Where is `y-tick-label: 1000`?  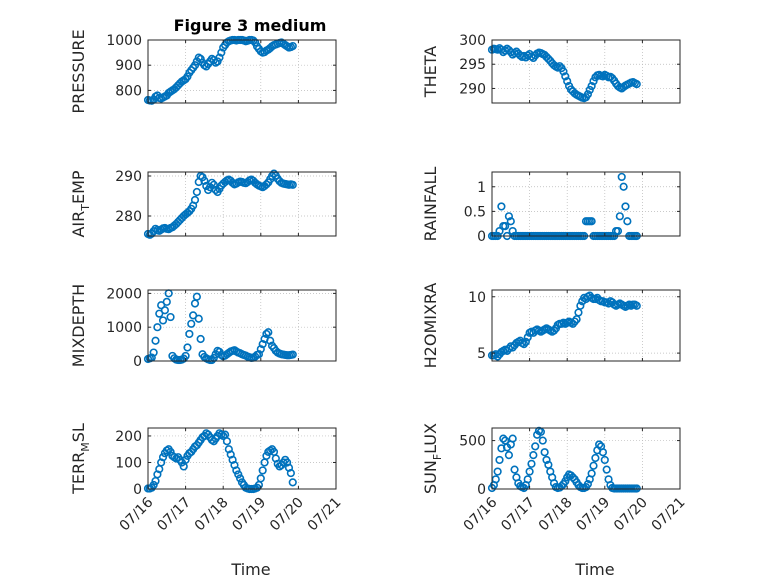
y-tick-label: 1000 is located at coordinates (124, 41).